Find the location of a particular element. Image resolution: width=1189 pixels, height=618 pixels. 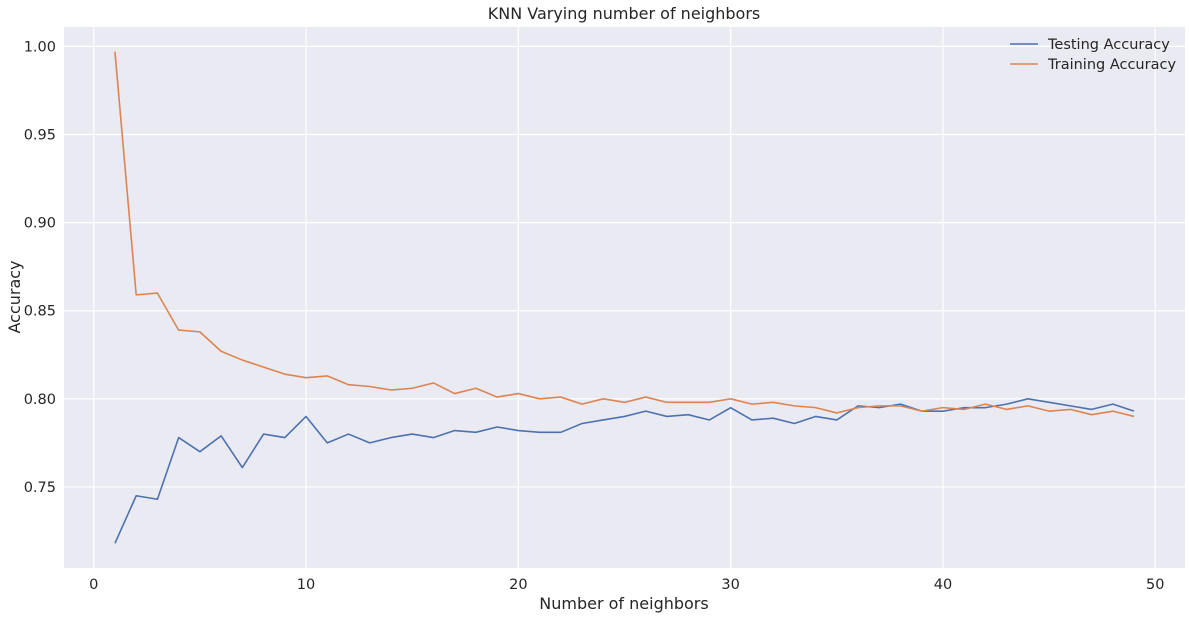

y-tick-label: 0.95 is located at coordinates (40, 135).